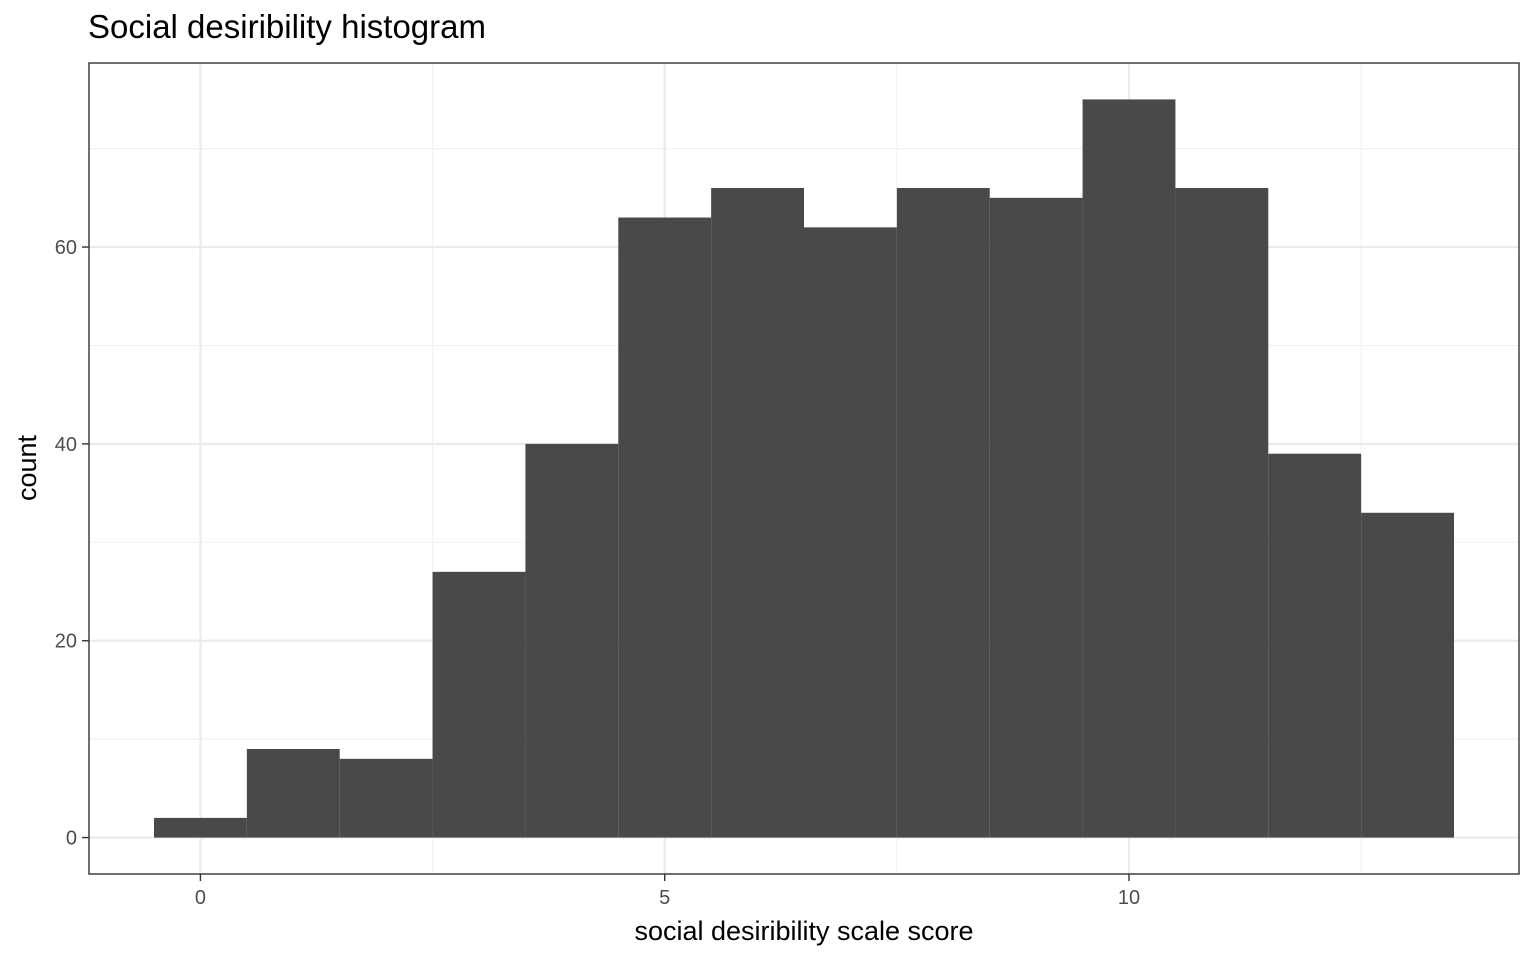 The width and height of the screenshot is (1536, 960). Describe the element at coordinates (66, 445) in the screenshot. I see `y-tick-label: 40` at that location.